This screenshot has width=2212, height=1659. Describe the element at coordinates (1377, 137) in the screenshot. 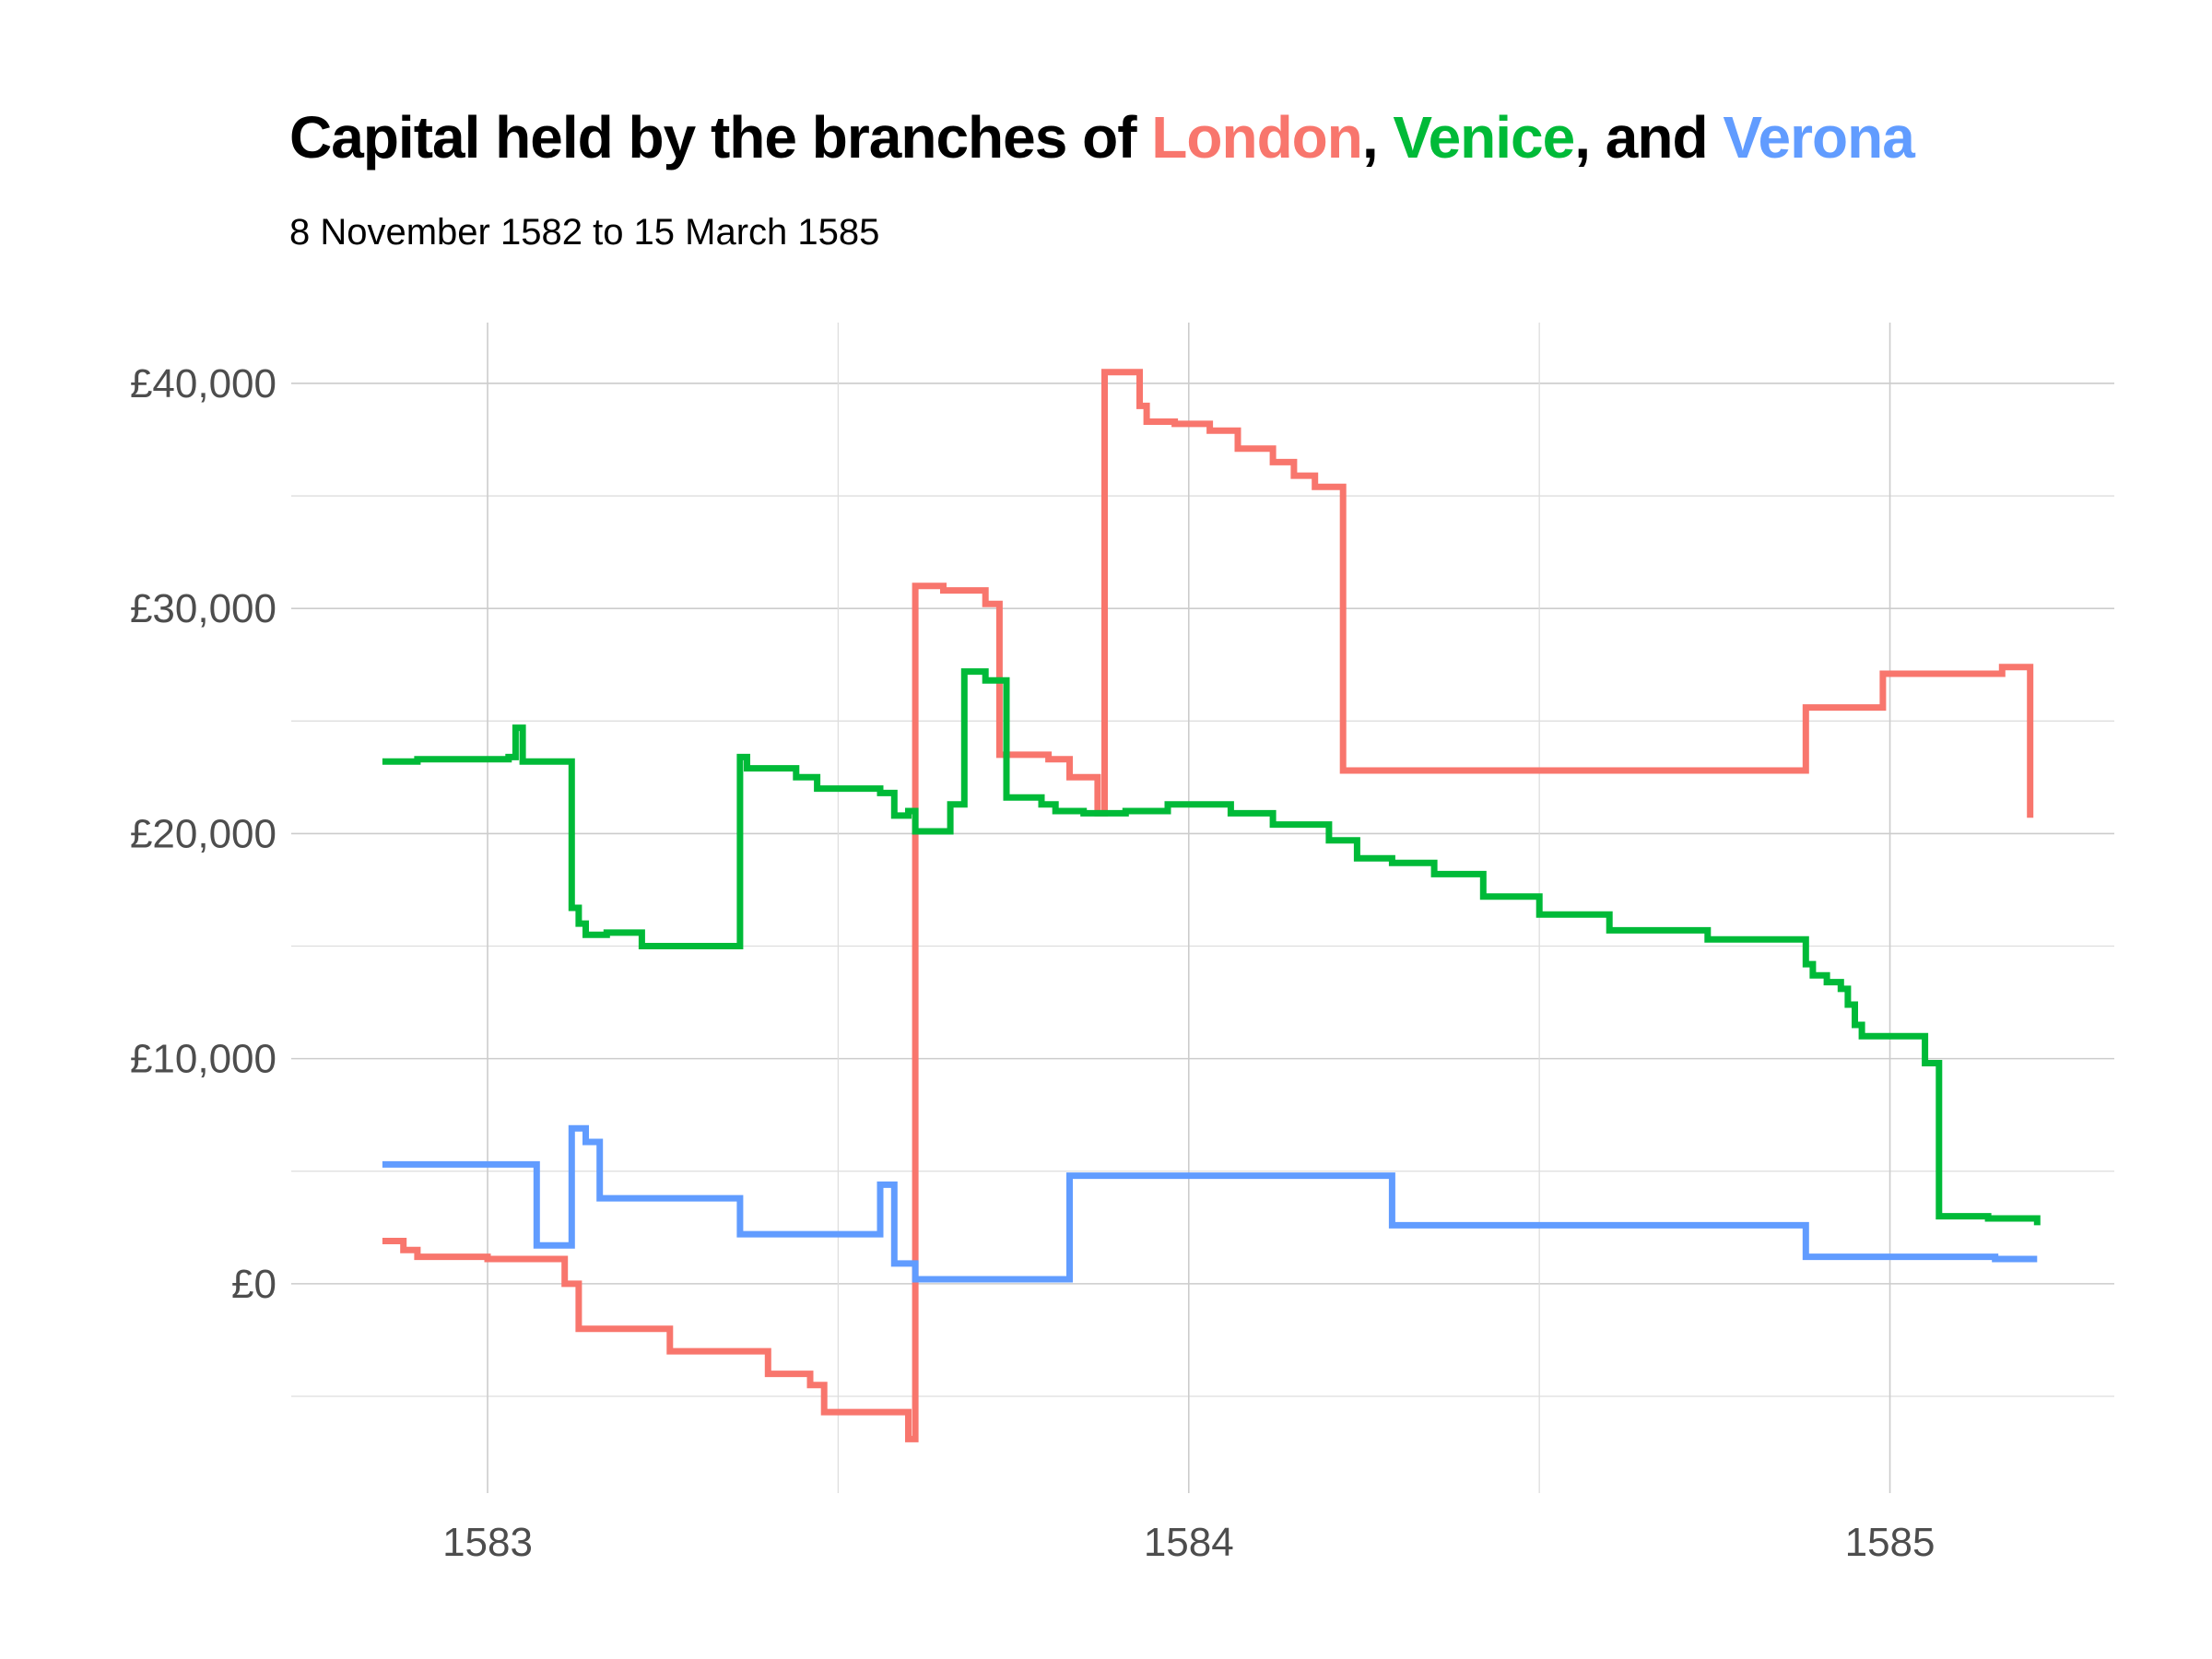

I see `title-sep1: ,` at that location.